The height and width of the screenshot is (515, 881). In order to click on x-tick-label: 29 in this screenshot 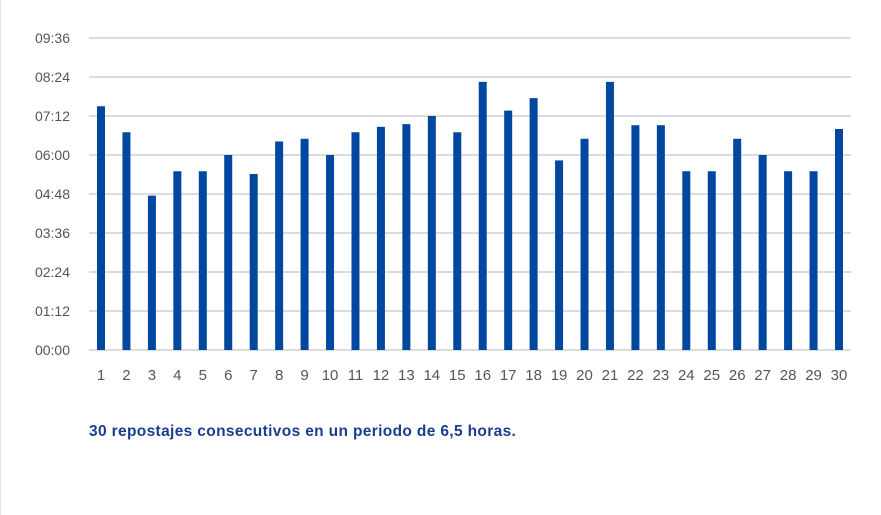, I will do `click(813, 375)`.